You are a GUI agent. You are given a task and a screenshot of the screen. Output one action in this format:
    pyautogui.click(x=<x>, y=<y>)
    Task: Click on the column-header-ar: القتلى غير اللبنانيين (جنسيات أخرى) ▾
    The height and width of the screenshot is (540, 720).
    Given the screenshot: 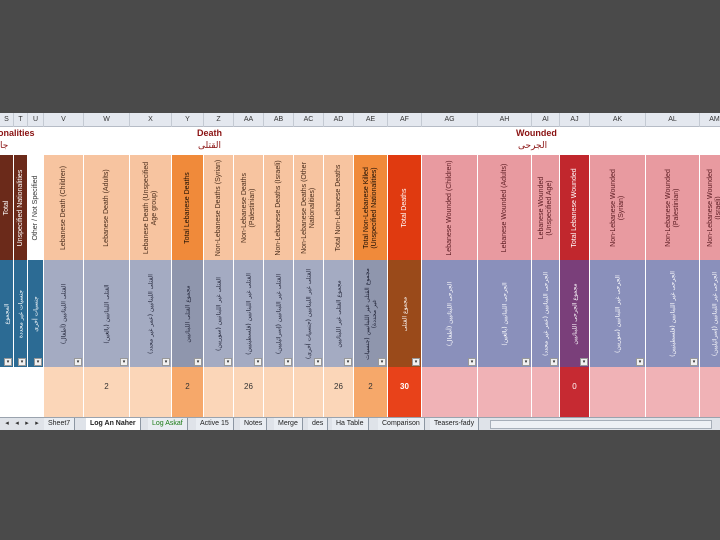 What is the action you would take?
    pyautogui.click(x=309, y=313)
    